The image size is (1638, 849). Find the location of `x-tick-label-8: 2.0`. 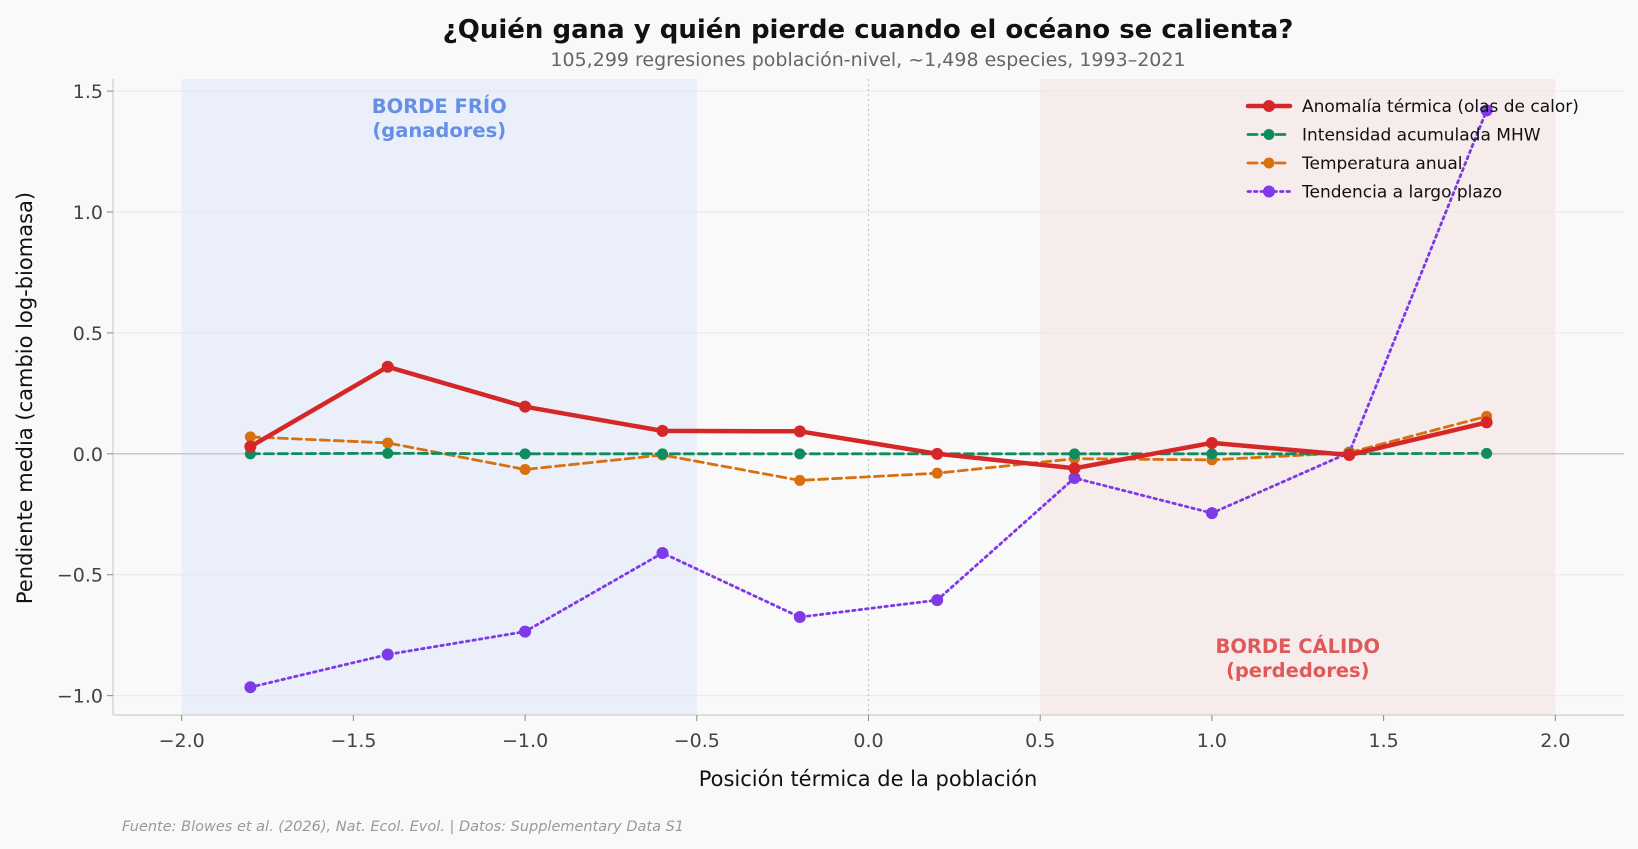

x-tick-label-8: 2.0 is located at coordinates (1555, 741).